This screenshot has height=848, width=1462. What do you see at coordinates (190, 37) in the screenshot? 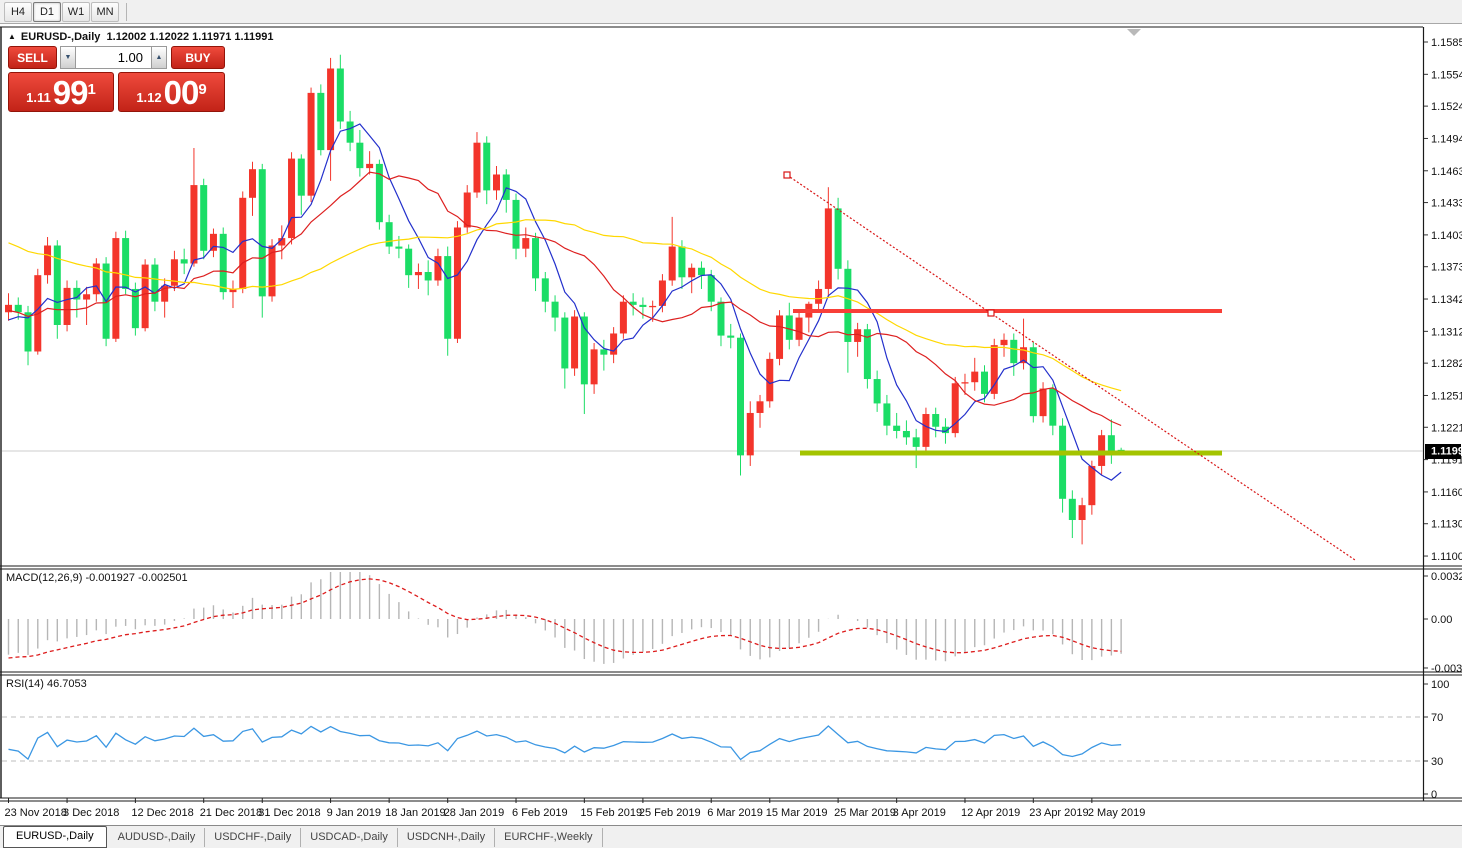
I see `chart-quote-values: 1.12002 1.12022 1.11971 1.11991` at bounding box center [190, 37].